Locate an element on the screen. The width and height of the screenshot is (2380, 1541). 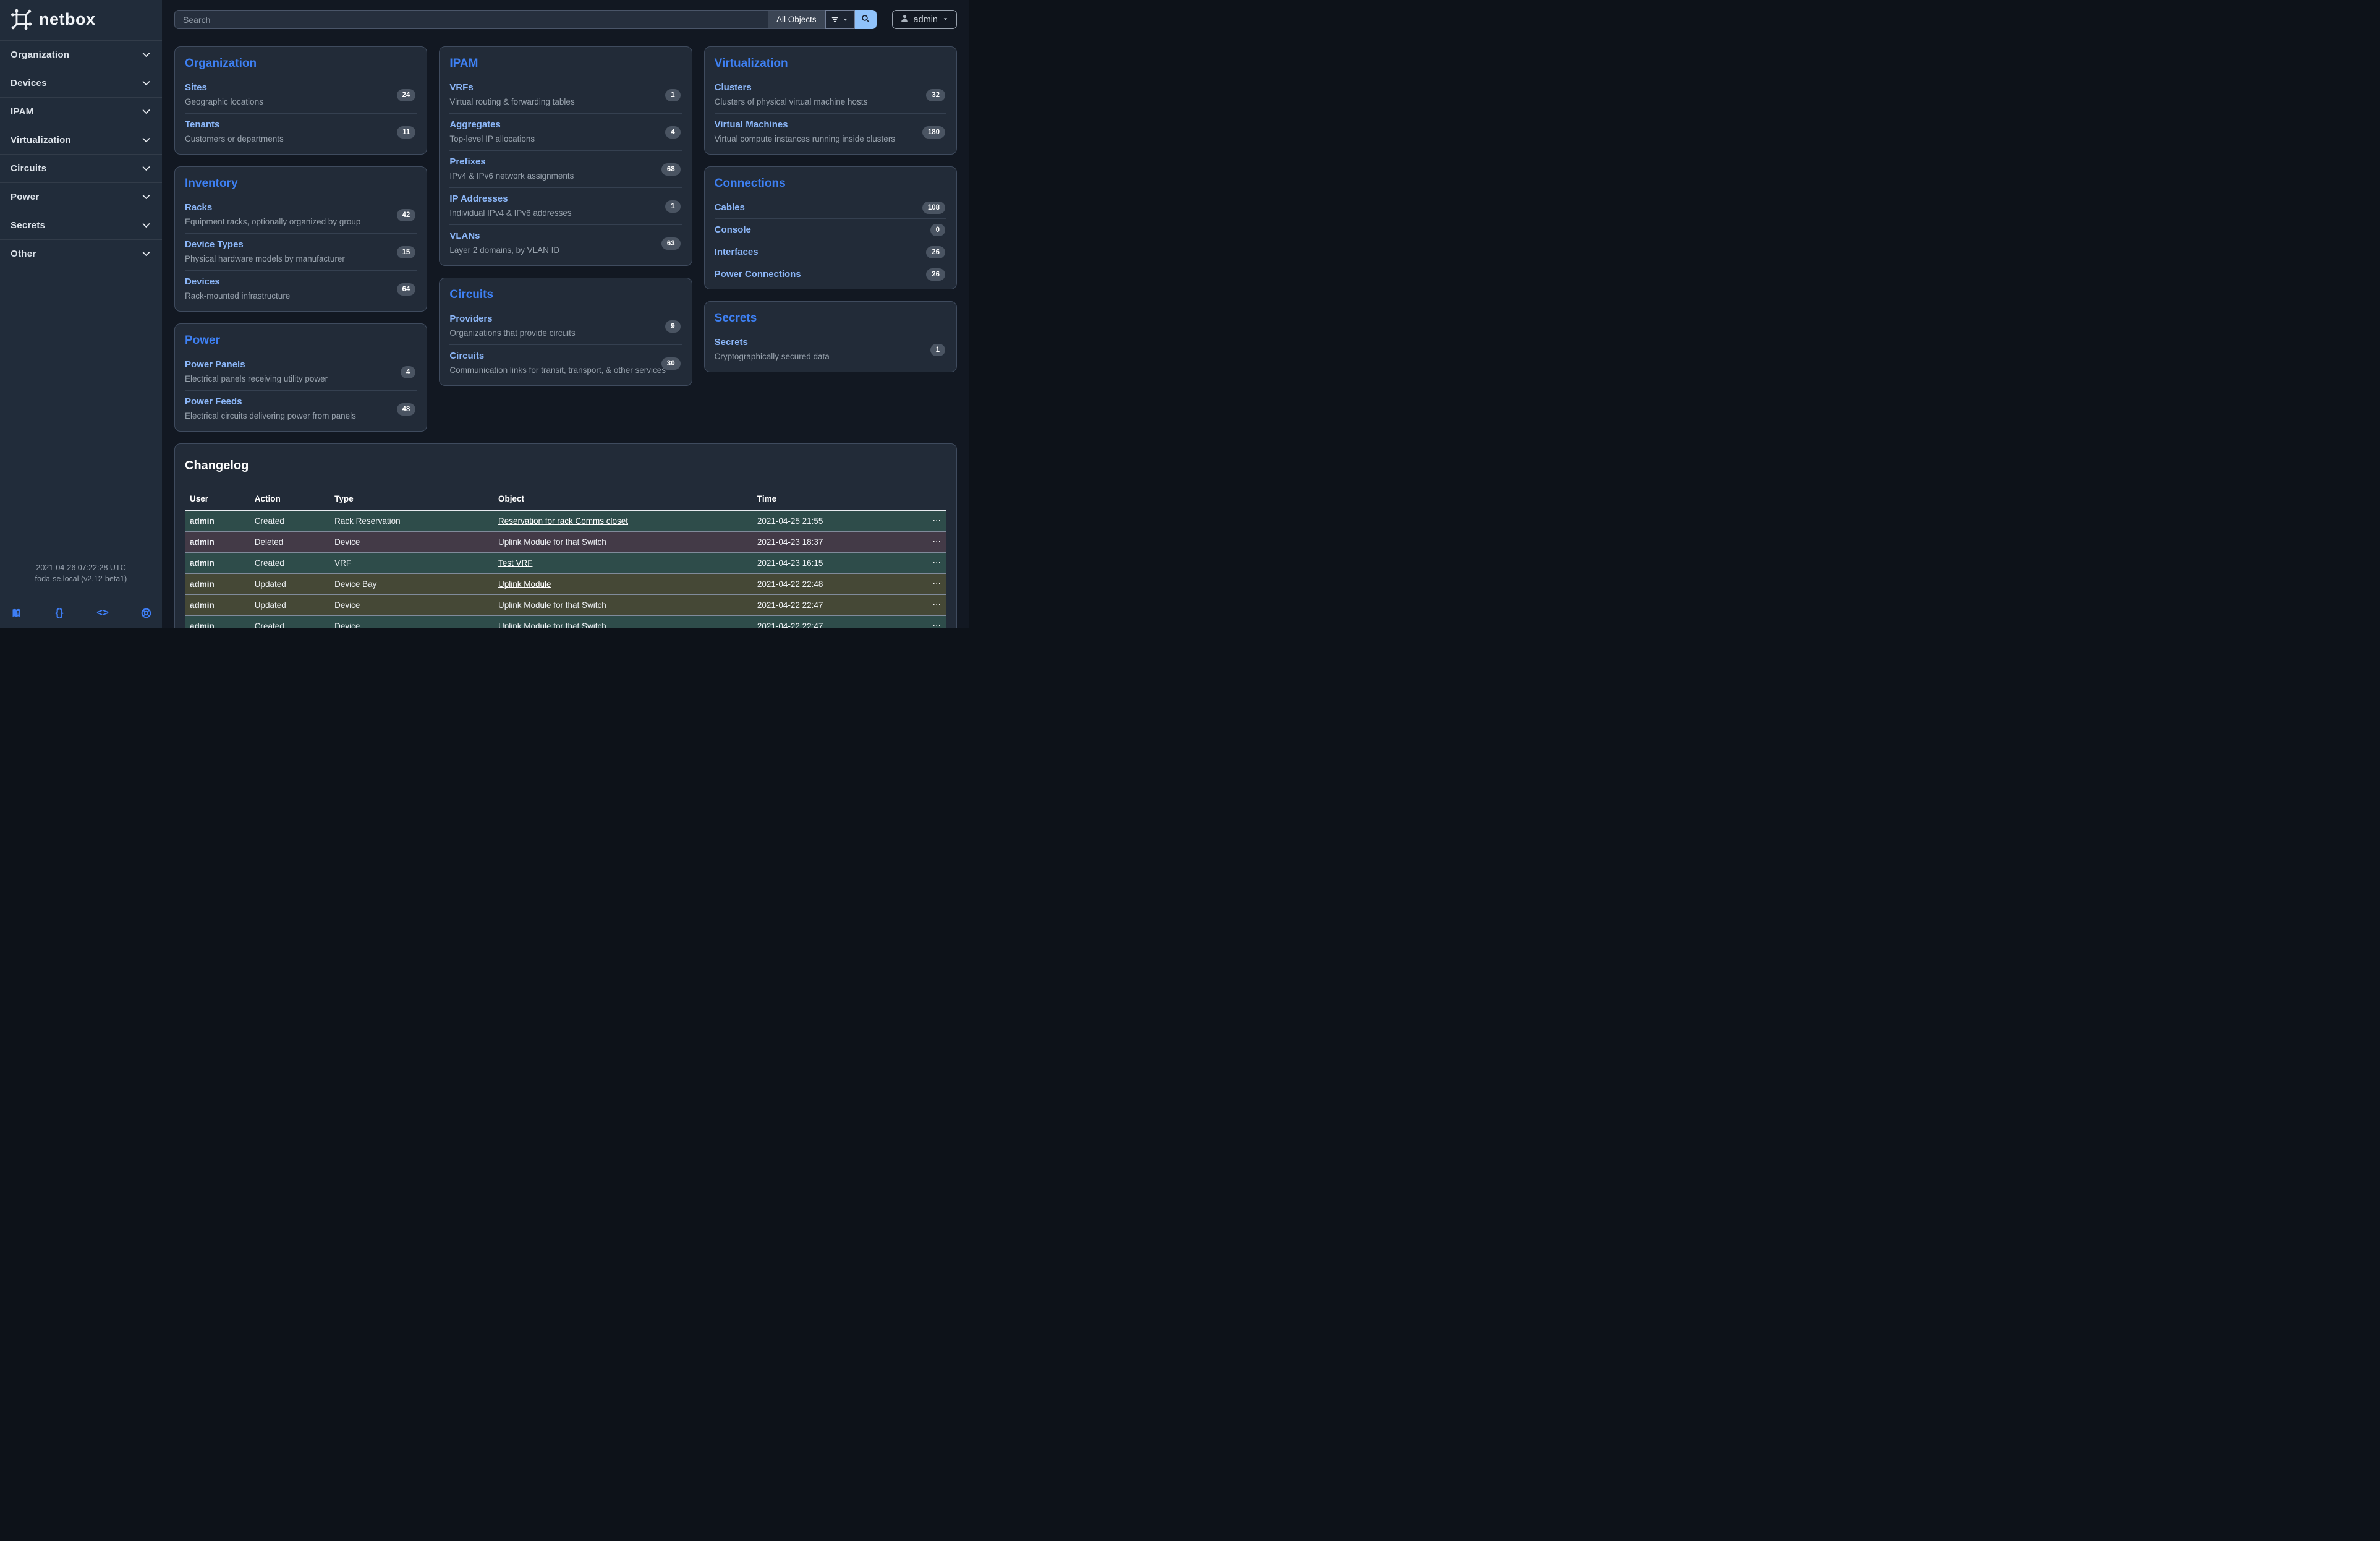
sidebar-item-secrets: Secrets is located at coordinates (81, 225).